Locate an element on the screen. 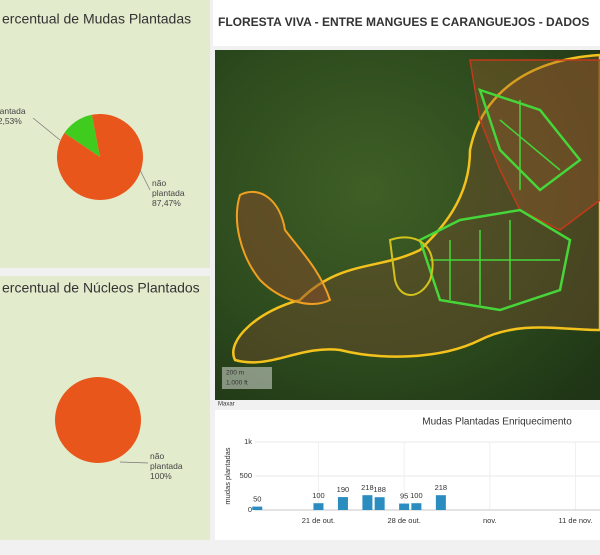 The width and height of the screenshot is (600, 555). scale-metric: 200 m is located at coordinates (235, 373).